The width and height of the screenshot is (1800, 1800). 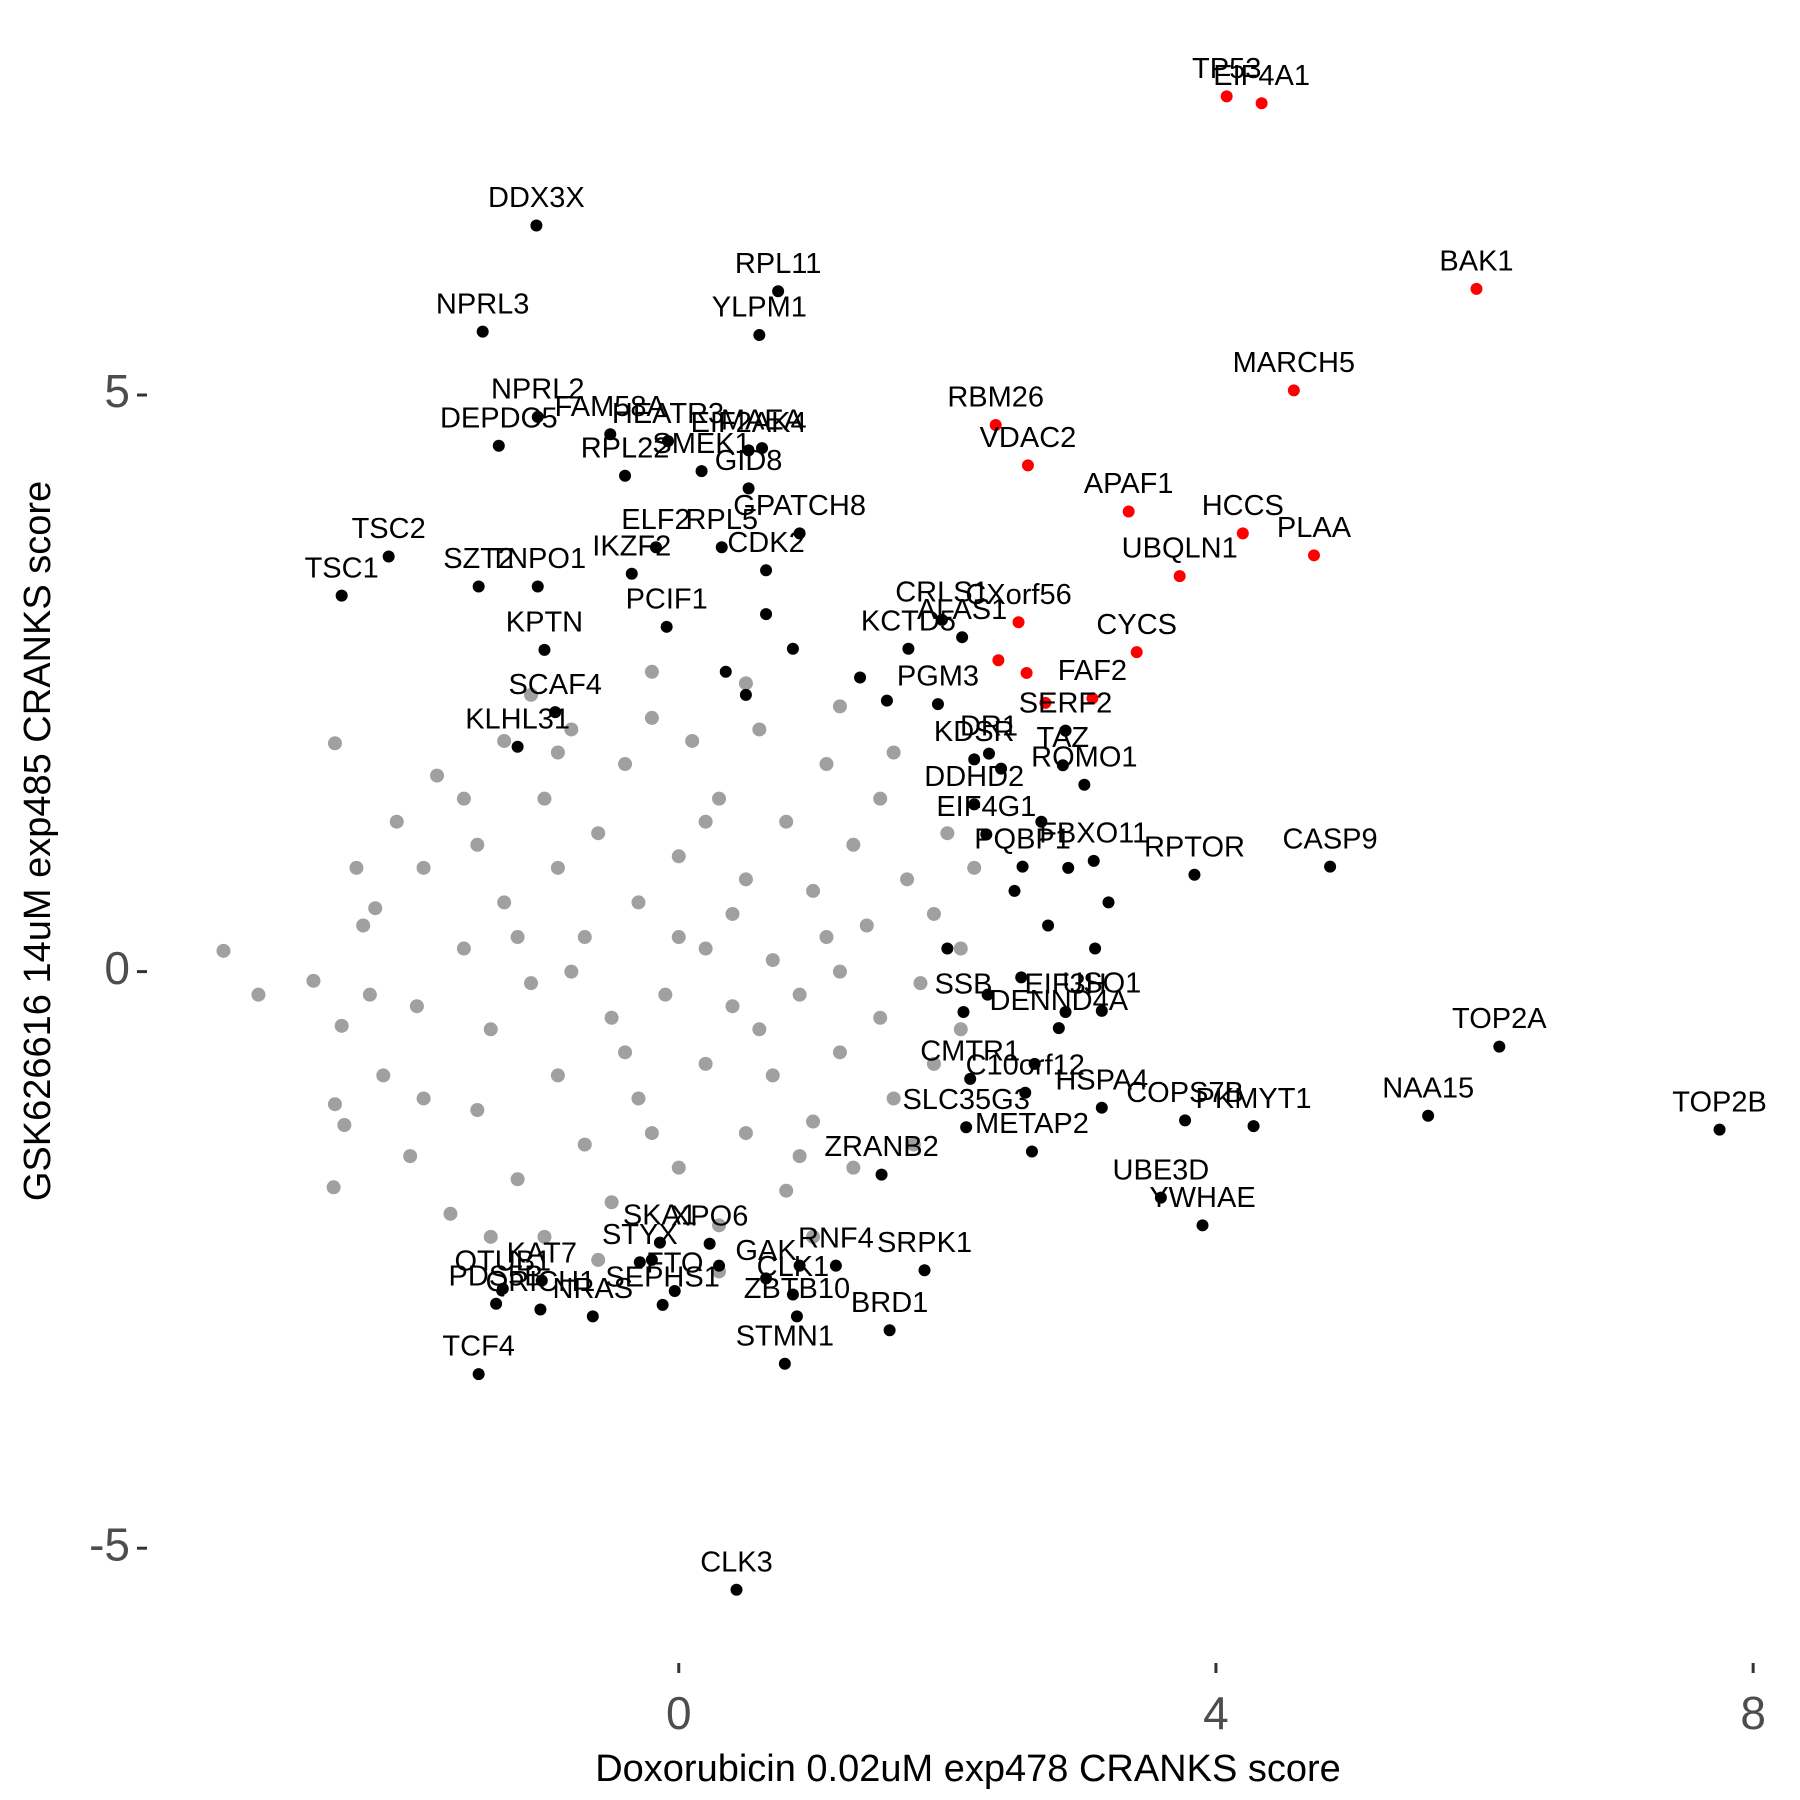 I want to click on point-label: RPL5, so click(x=721, y=520).